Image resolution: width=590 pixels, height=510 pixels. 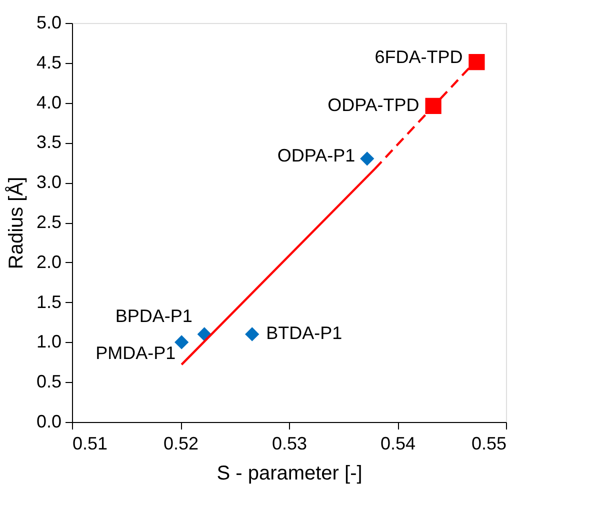 What do you see at coordinates (136, 353) in the screenshot?
I see `annotation: PMDA-P1` at bounding box center [136, 353].